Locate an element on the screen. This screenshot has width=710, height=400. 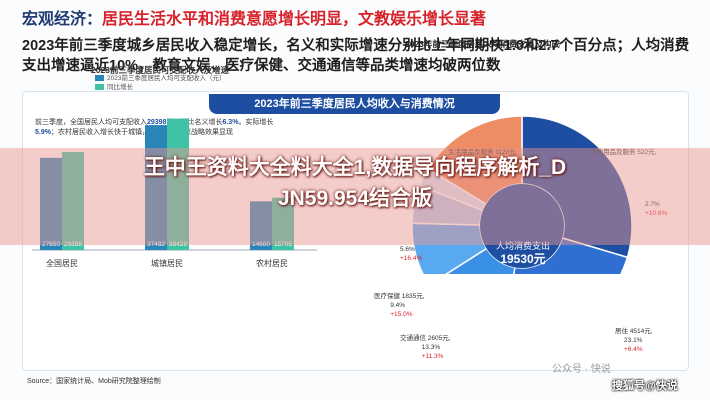
pie-center-real: 实际增速8.8% is located at coordinates (530, 294).